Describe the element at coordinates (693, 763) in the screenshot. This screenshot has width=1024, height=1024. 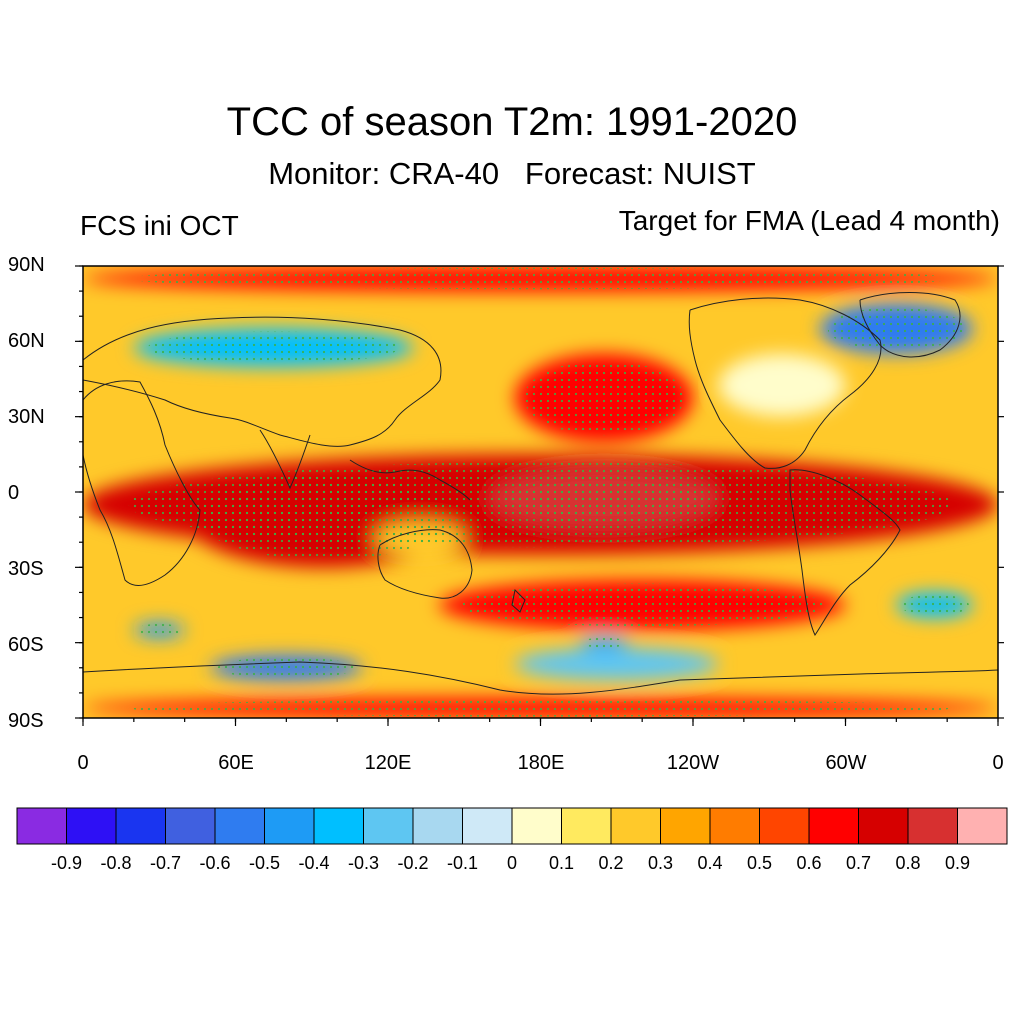
I see `lon-label-120w: 120W` at that location.